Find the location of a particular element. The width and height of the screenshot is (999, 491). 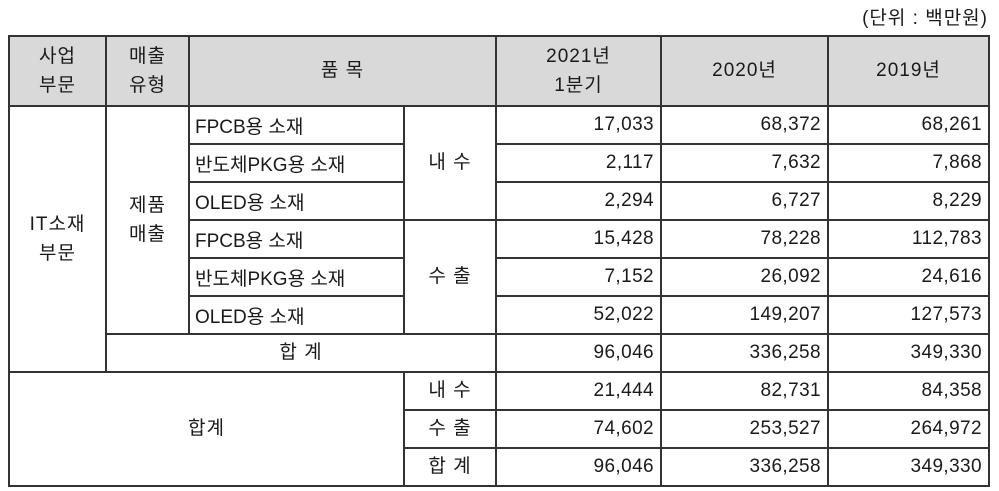

cell-value-2021q1: 7,152 is located at coordinates (578, 277).